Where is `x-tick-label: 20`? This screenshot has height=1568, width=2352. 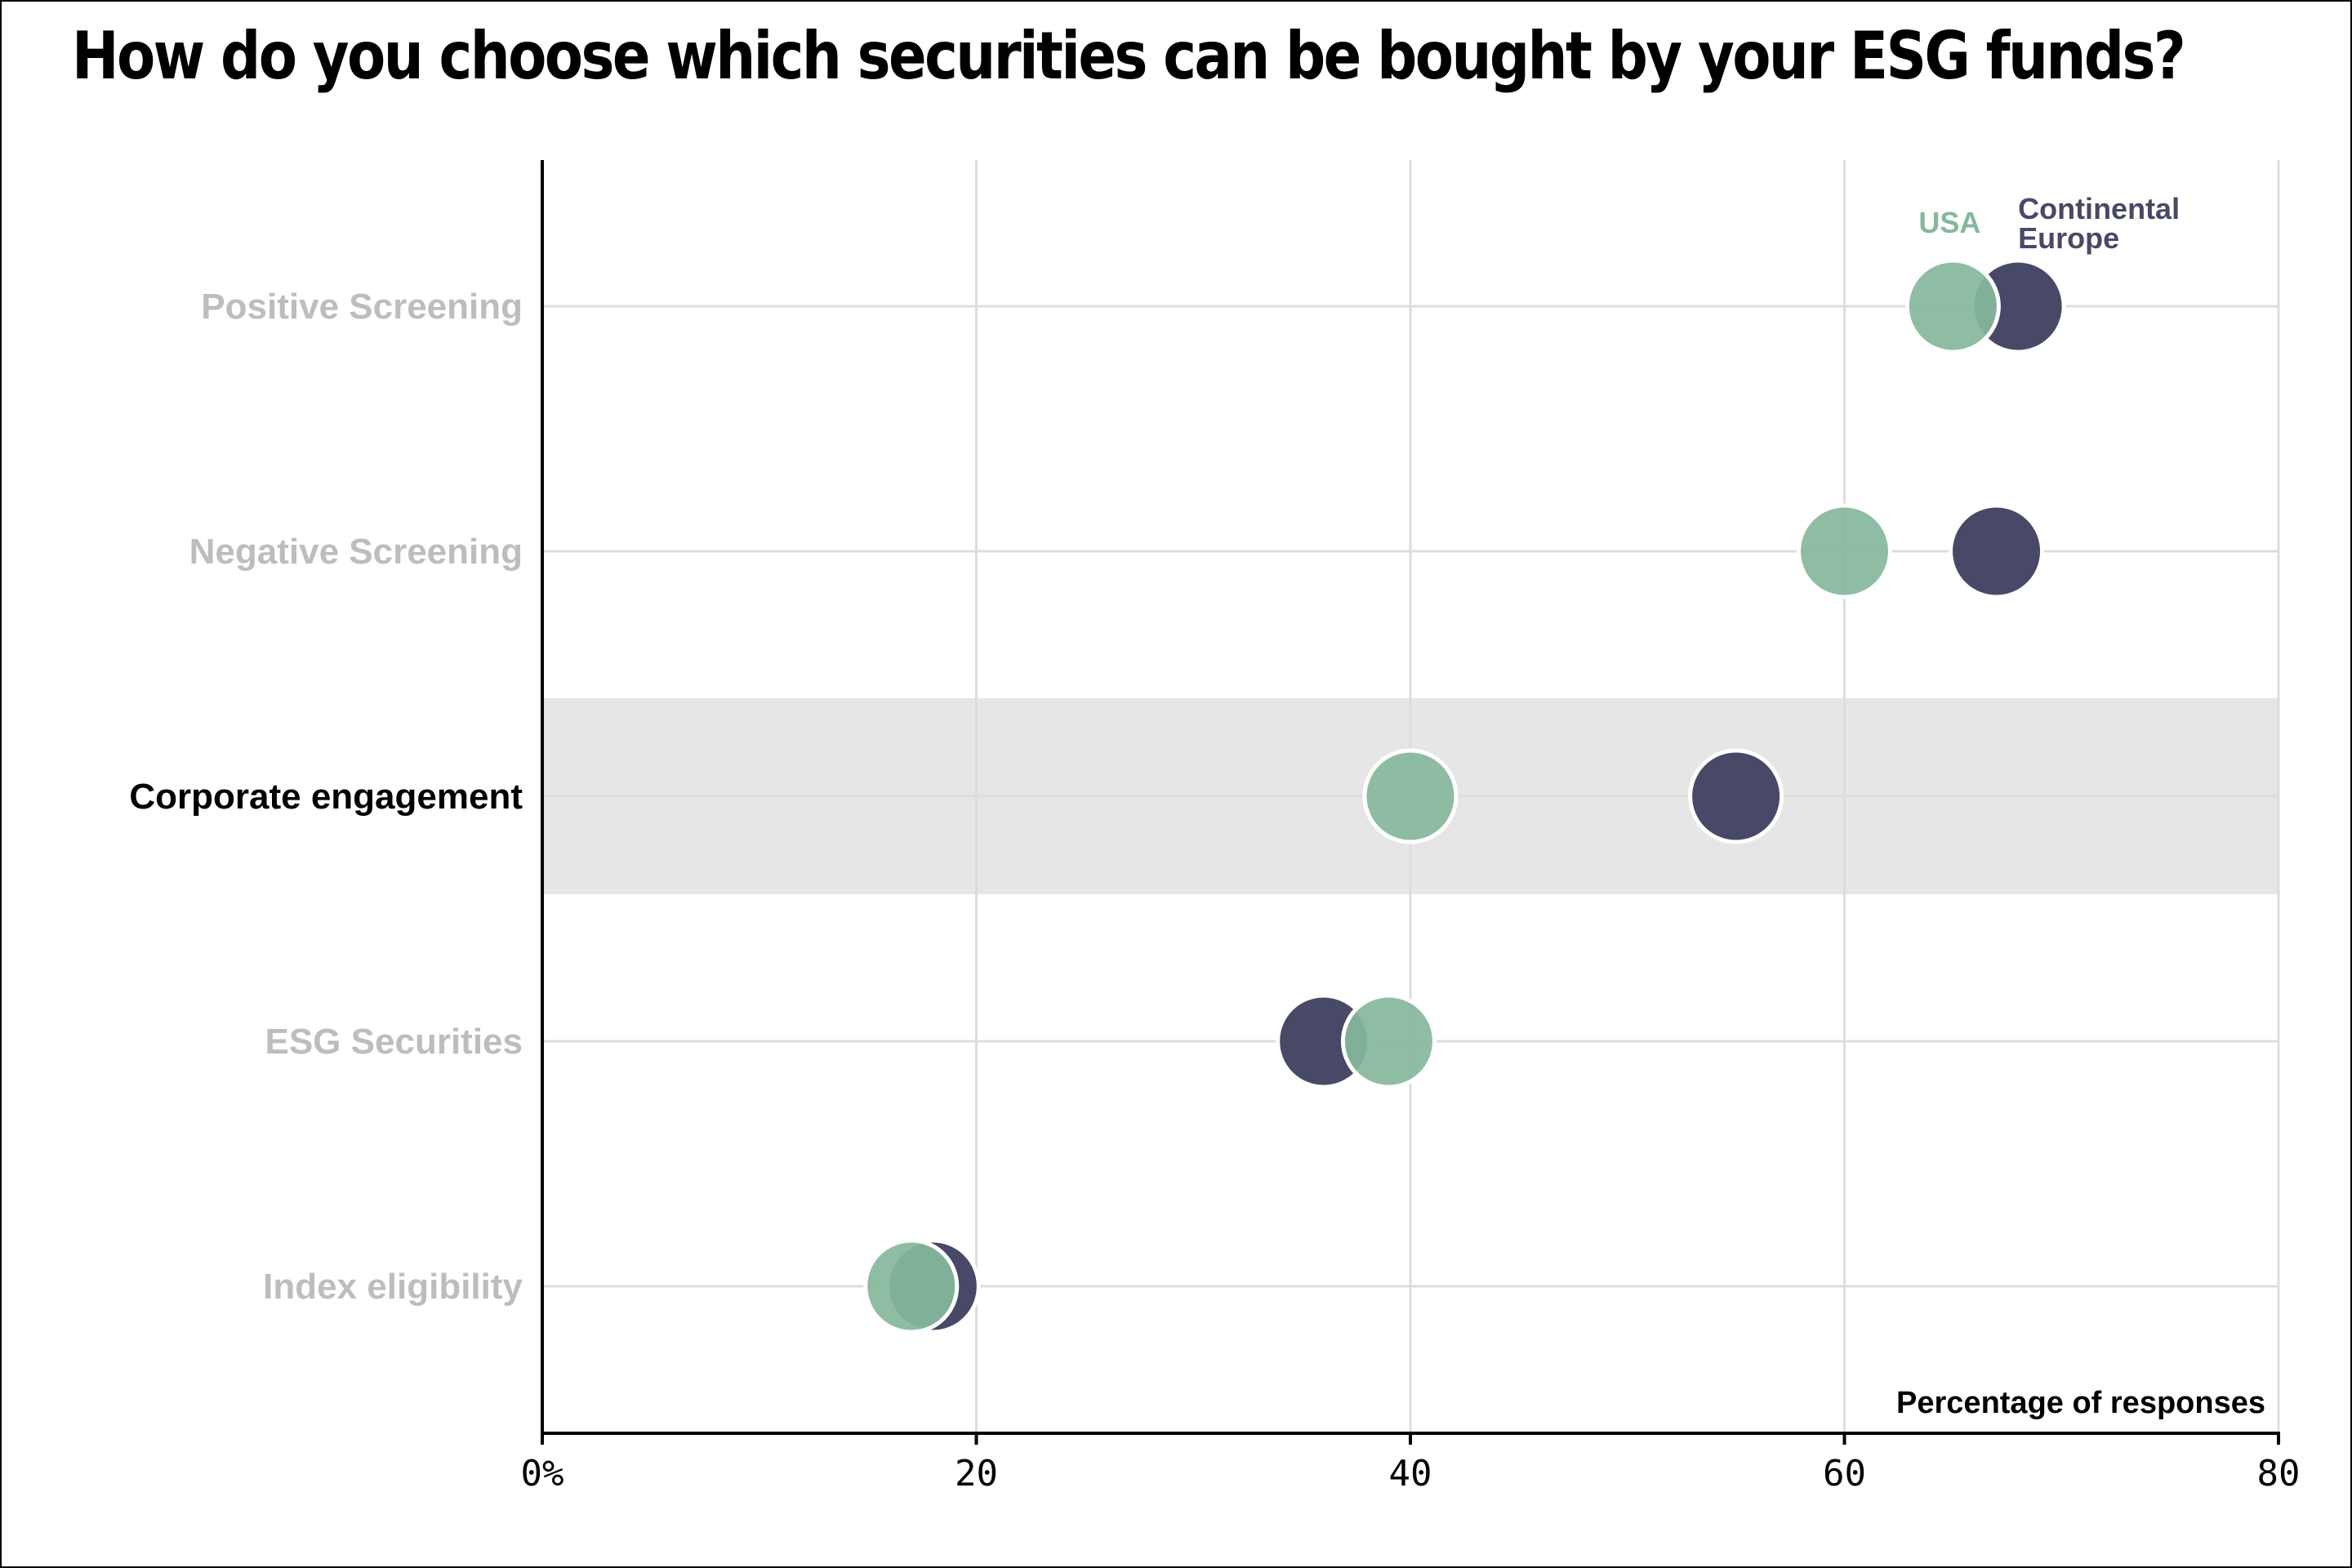 x-tick-label: 20 is located at coordinates (976, 1473).